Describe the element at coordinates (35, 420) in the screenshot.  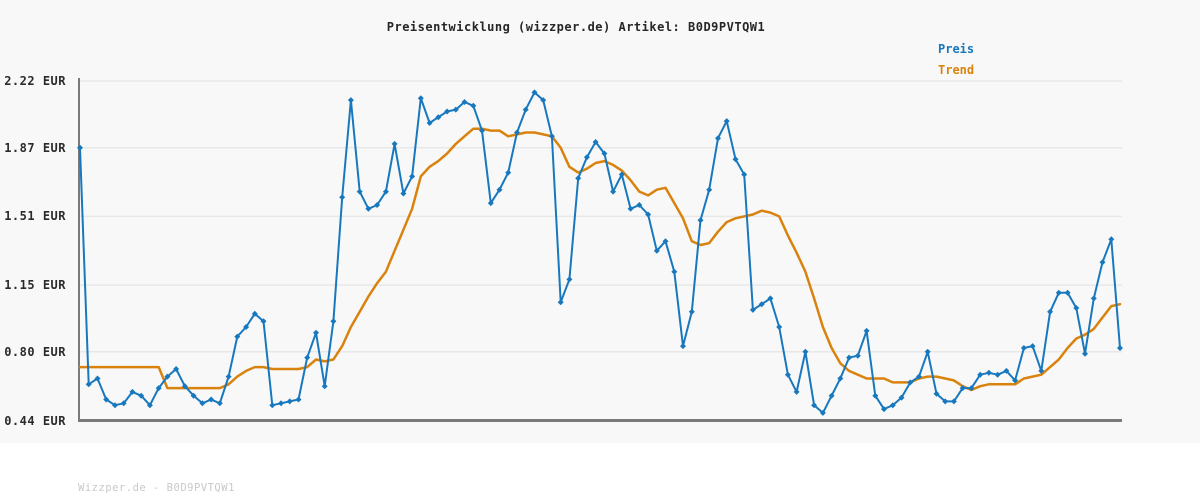
I see `y-tick-label: 0.44 EUR` at that location.